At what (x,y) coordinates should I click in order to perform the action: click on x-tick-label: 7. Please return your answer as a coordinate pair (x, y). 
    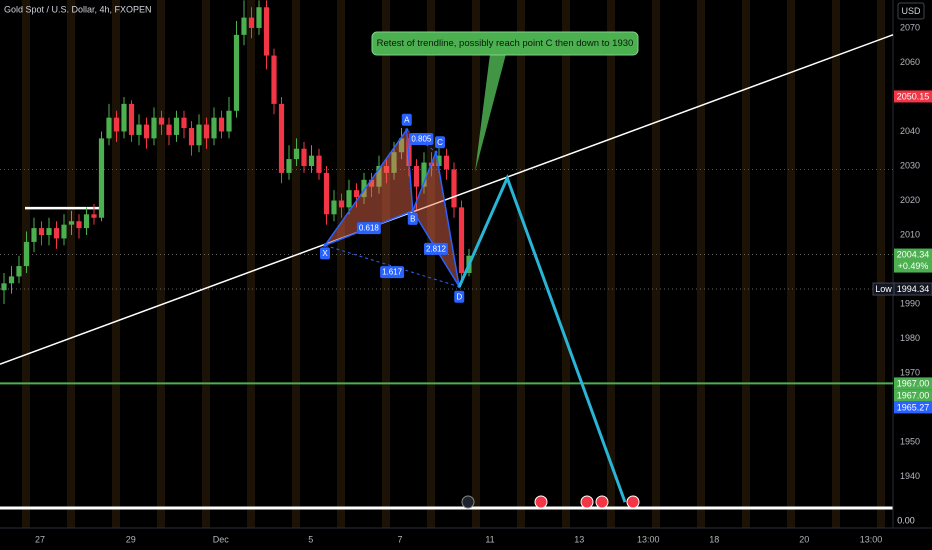
    Looking at the image, I should click on (399, 539).